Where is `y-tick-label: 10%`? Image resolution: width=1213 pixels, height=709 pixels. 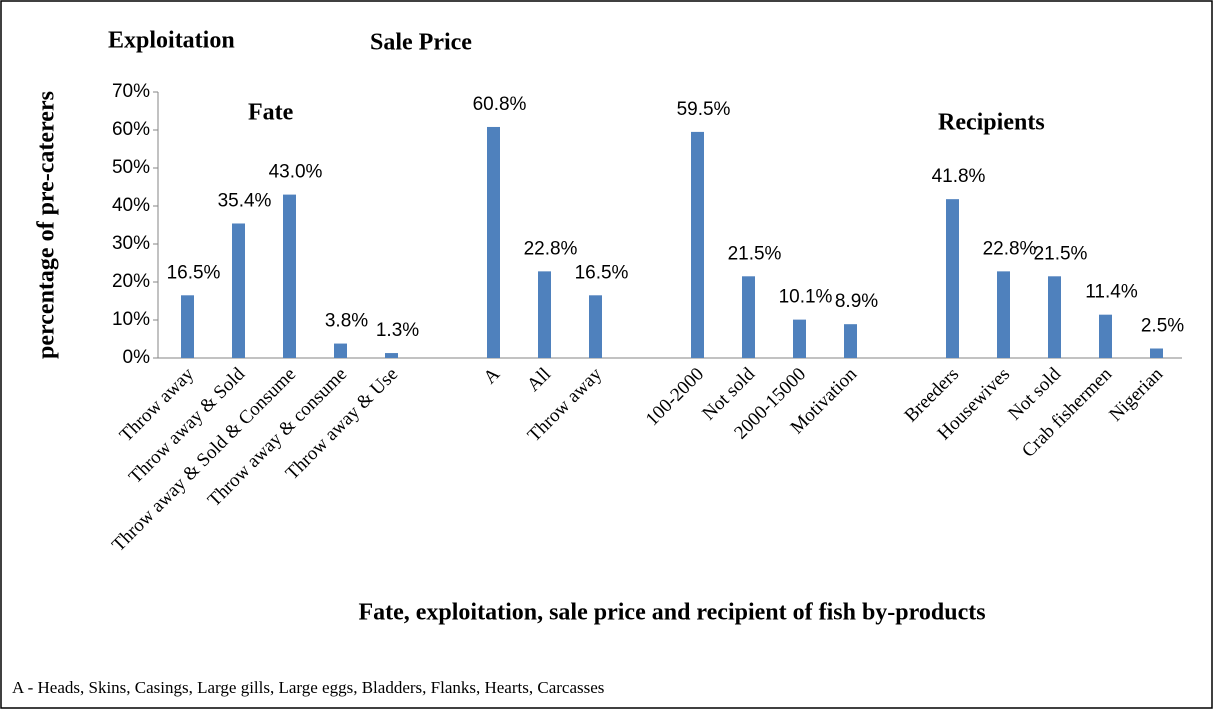 y-tick-label: 10% is located at coordinates (131, 319).